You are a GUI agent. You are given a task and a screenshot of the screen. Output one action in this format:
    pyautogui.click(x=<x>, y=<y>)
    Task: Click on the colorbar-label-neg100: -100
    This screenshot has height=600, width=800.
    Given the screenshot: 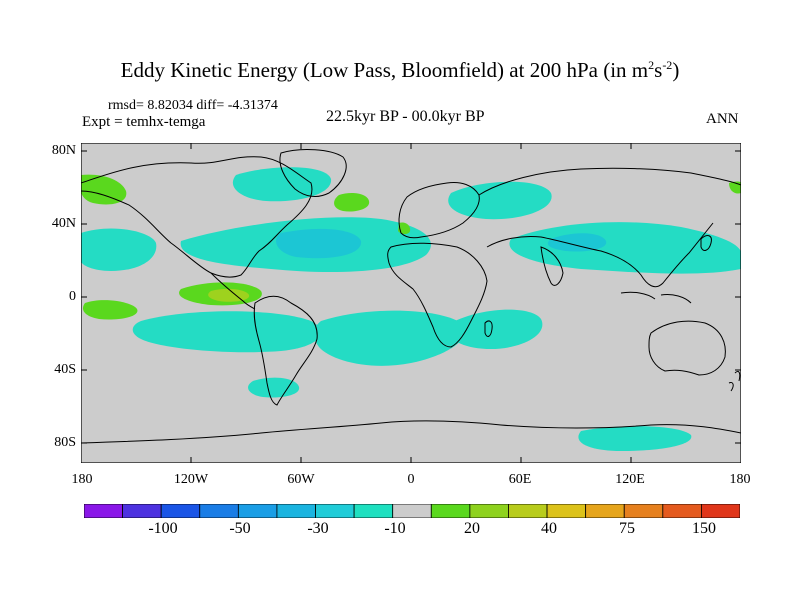 What is the action you would take?
    pyautogui.click(x=163, y=528)
    